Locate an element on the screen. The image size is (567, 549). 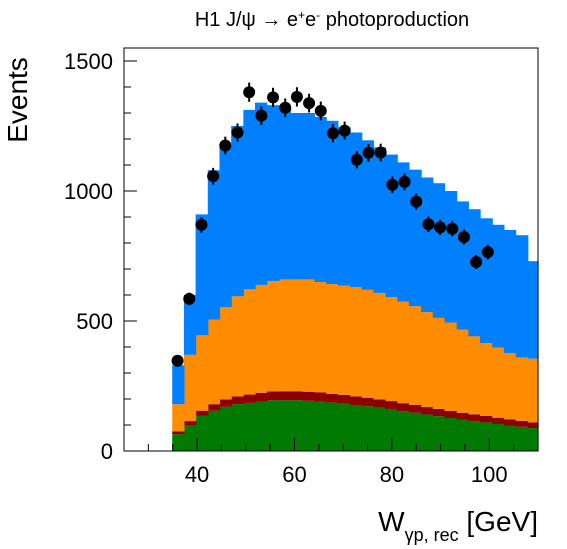
x-tick-label-80: 80 is located at coordinates (392, 474).